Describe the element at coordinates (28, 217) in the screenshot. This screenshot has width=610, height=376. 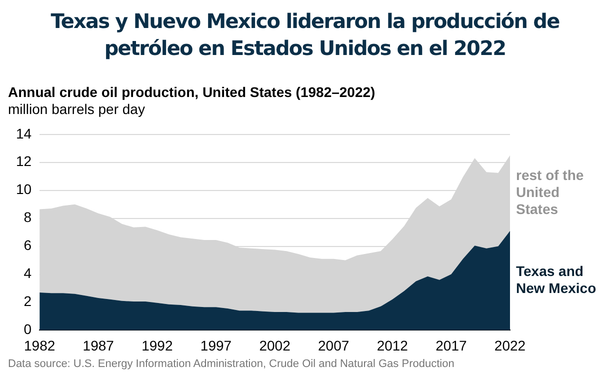
I see `y-tick-label: 8` at that location.